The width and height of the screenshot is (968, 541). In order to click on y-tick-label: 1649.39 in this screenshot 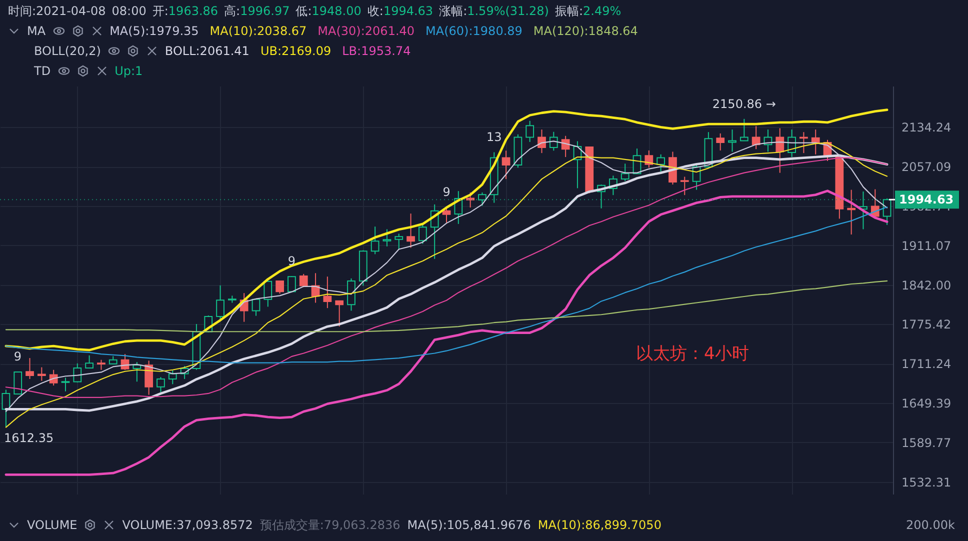, I will do `click(927, 403)`.